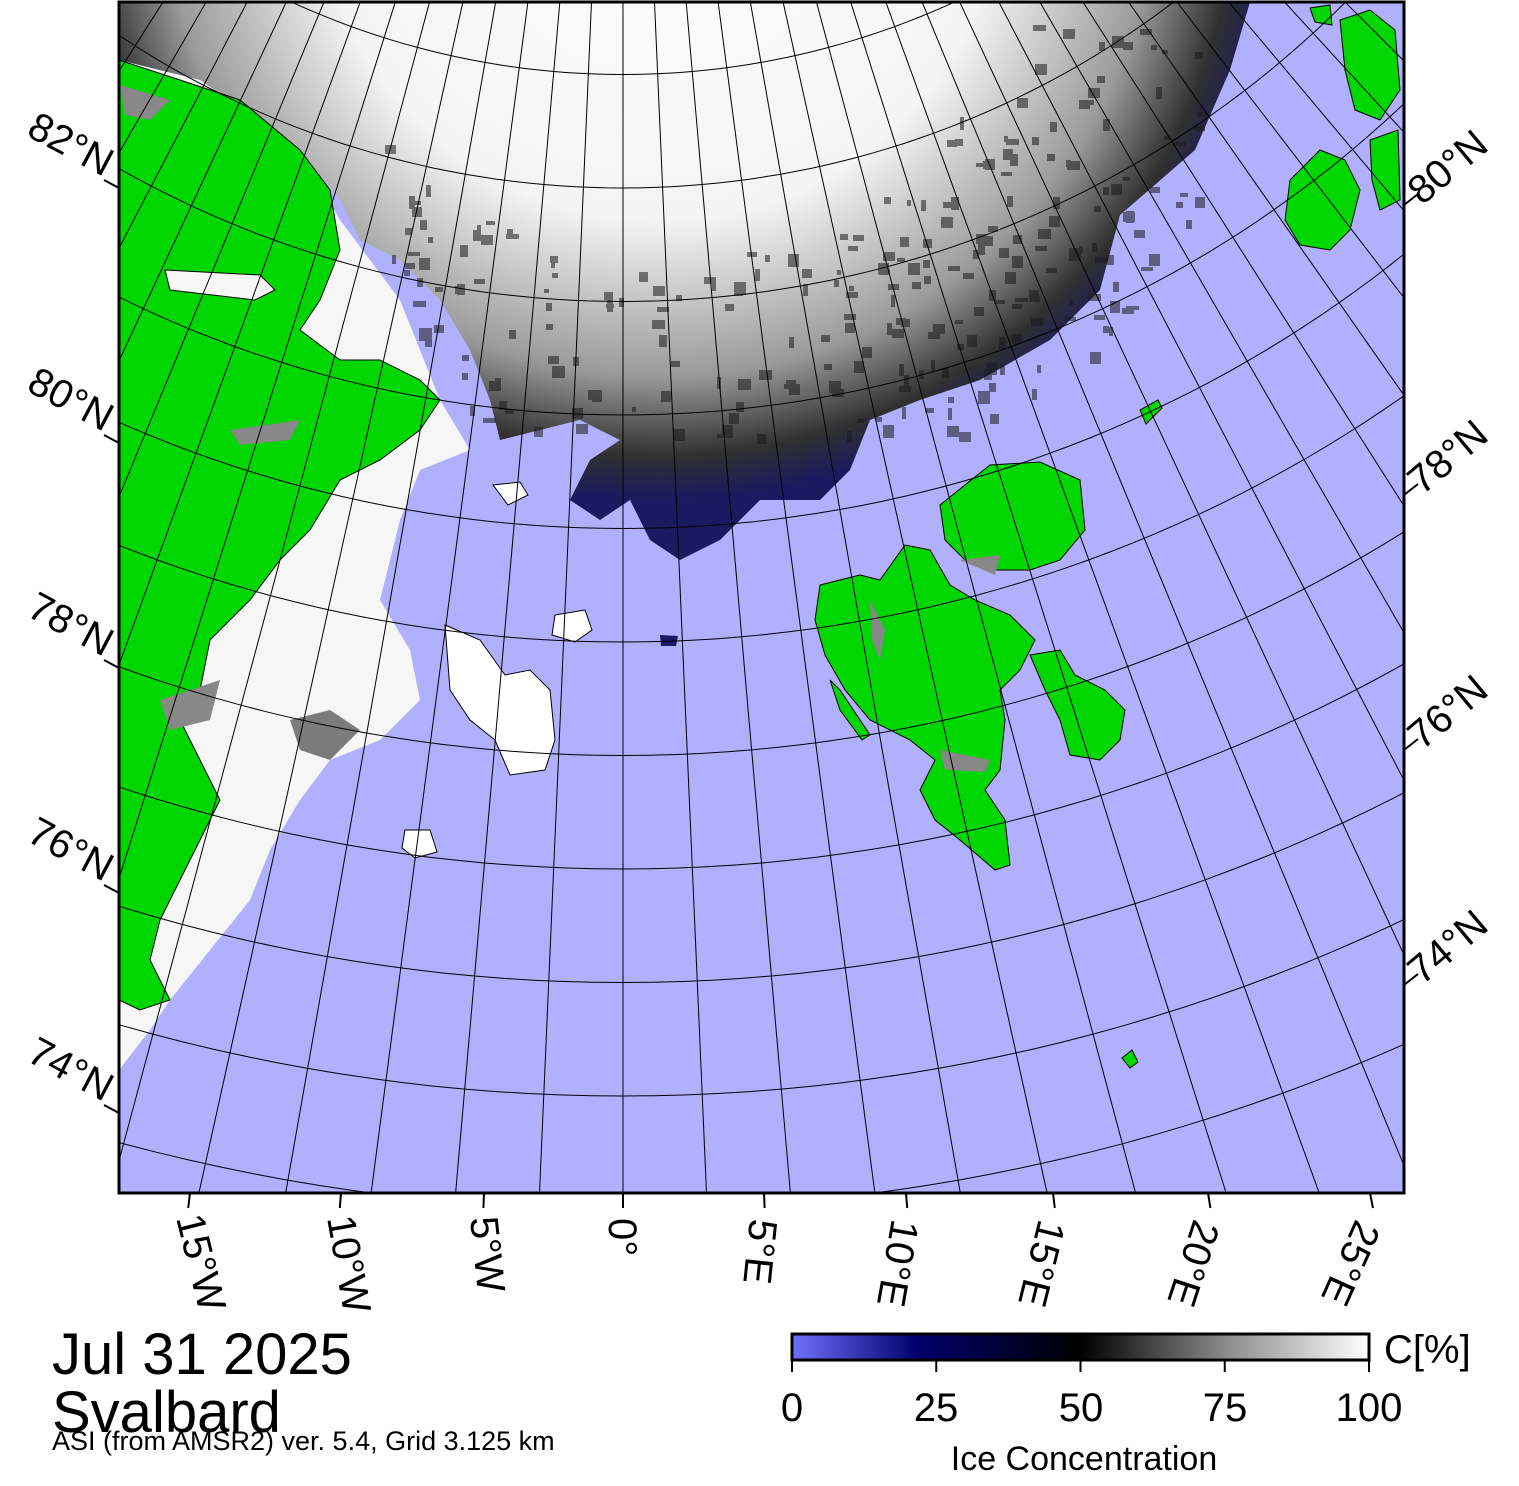  What do you see at coordinates (303, 1441) in the screenshot?
I see `product-subtitle: ASI (from AMSR2) ver. 5.4, Grid 3.125 km` at bounding box center [303, 1441].